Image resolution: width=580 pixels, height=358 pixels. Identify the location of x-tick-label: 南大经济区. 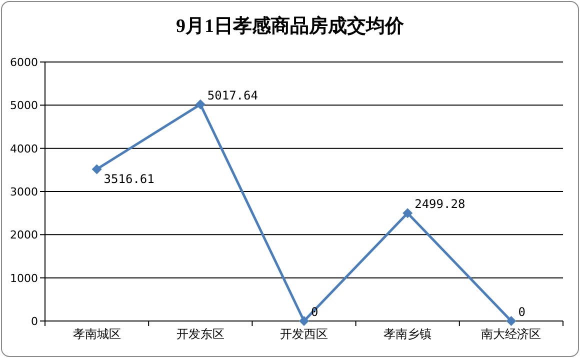
(511, 334).